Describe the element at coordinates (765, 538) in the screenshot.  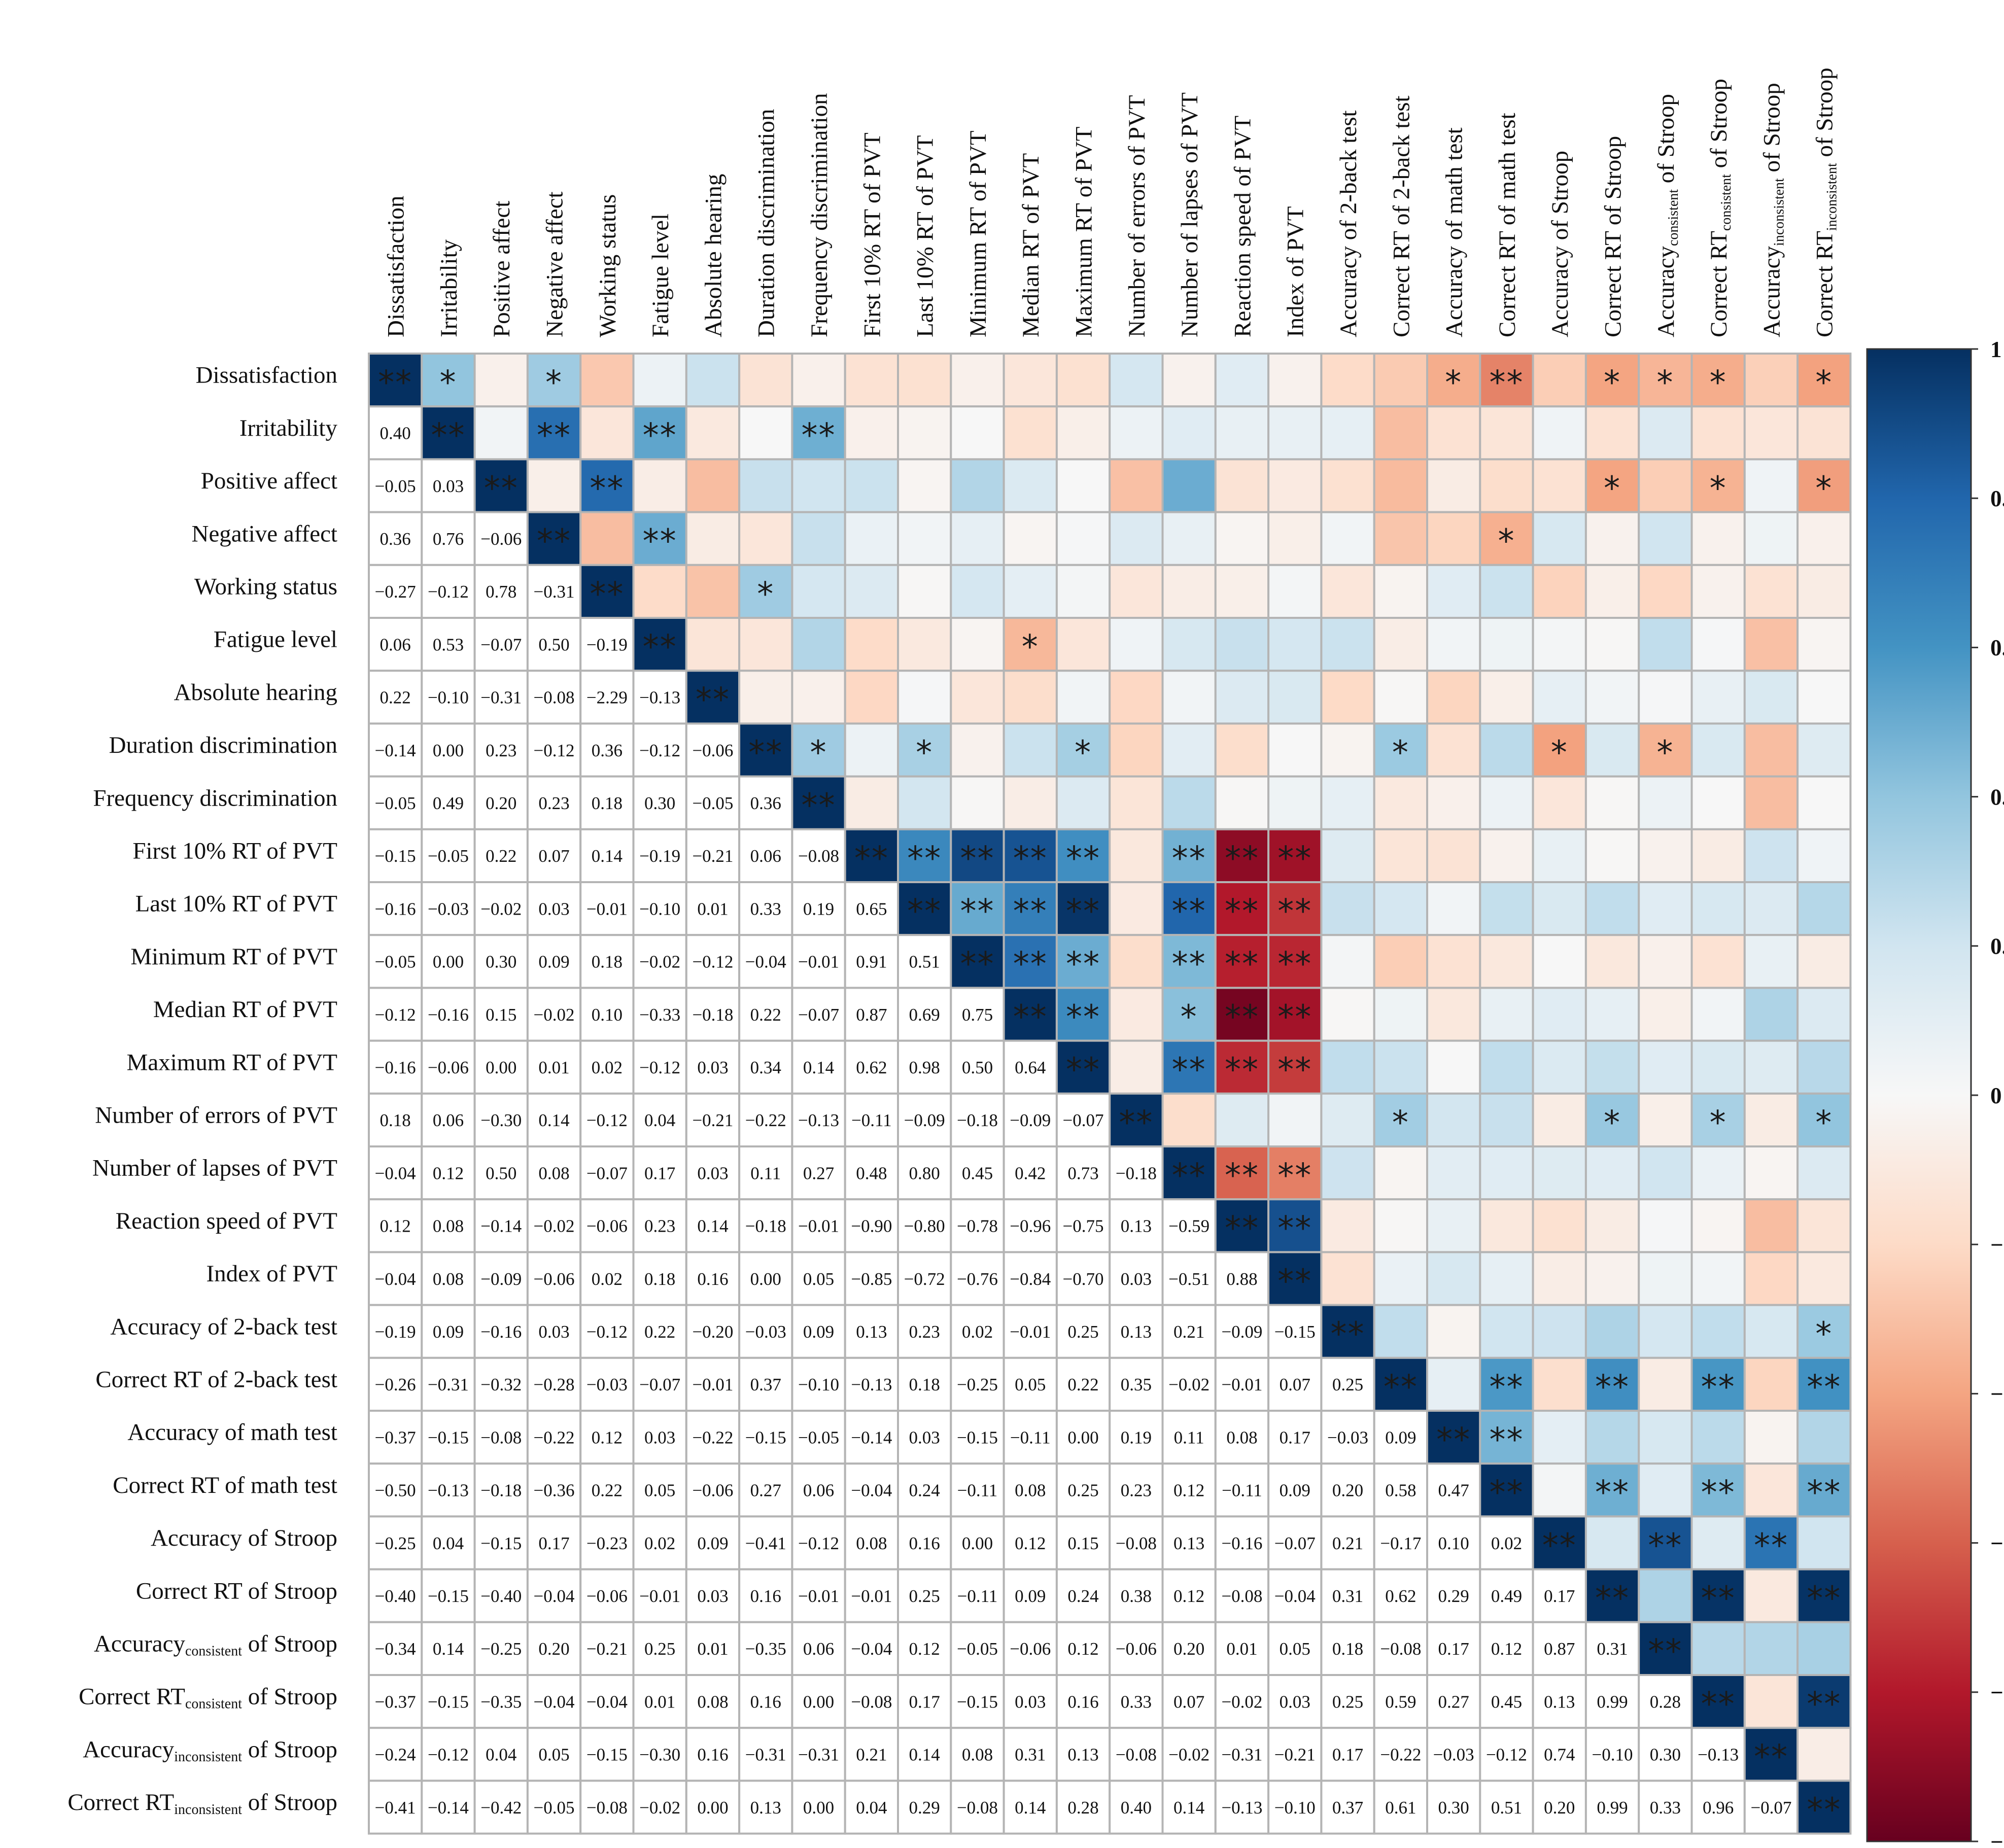
I see `cell-r3-c7` at that location.